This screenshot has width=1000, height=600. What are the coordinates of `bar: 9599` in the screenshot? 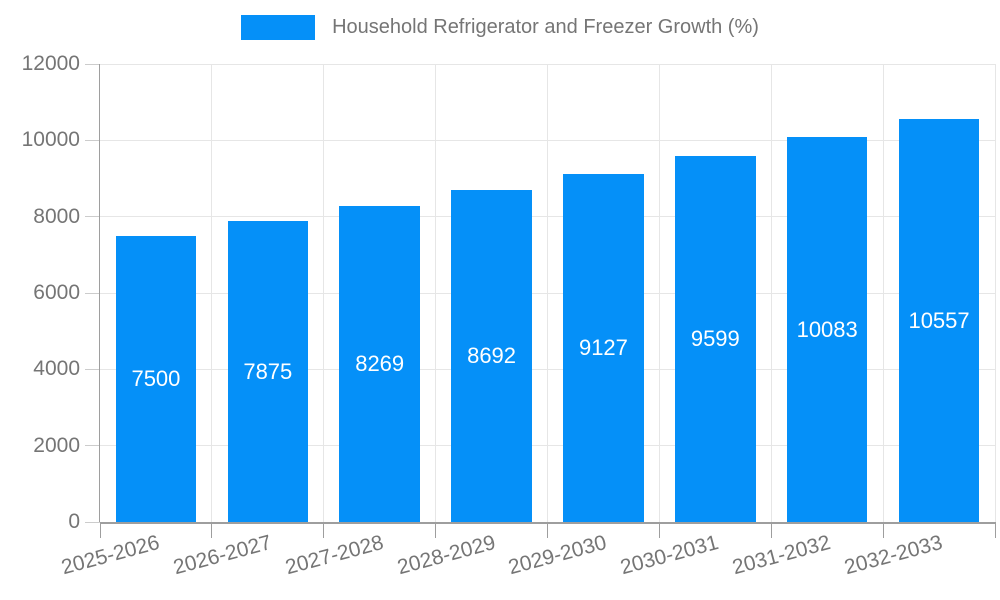 It's located at (715, 338).